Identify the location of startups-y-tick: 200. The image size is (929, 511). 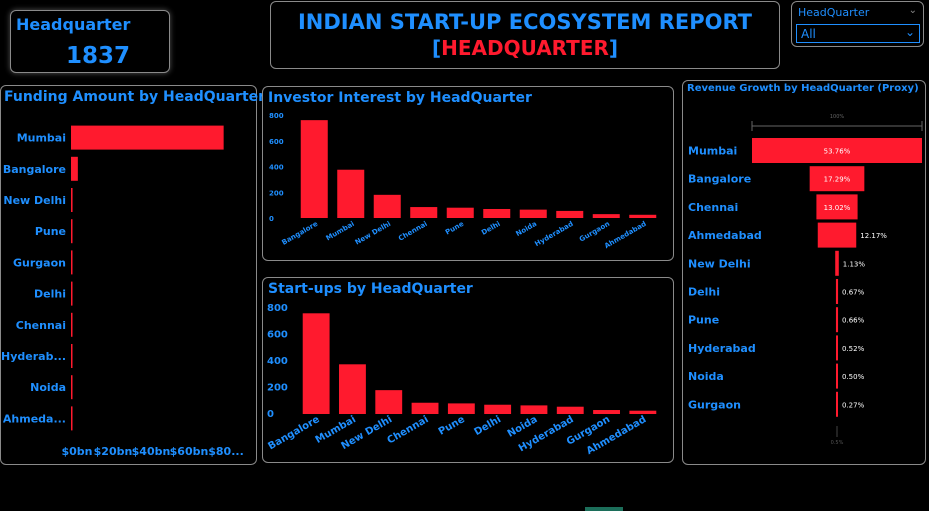
(277, 388).